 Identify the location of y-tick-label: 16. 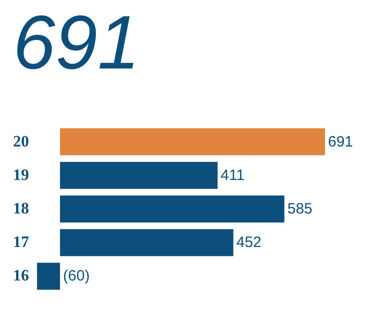
(21, 276).